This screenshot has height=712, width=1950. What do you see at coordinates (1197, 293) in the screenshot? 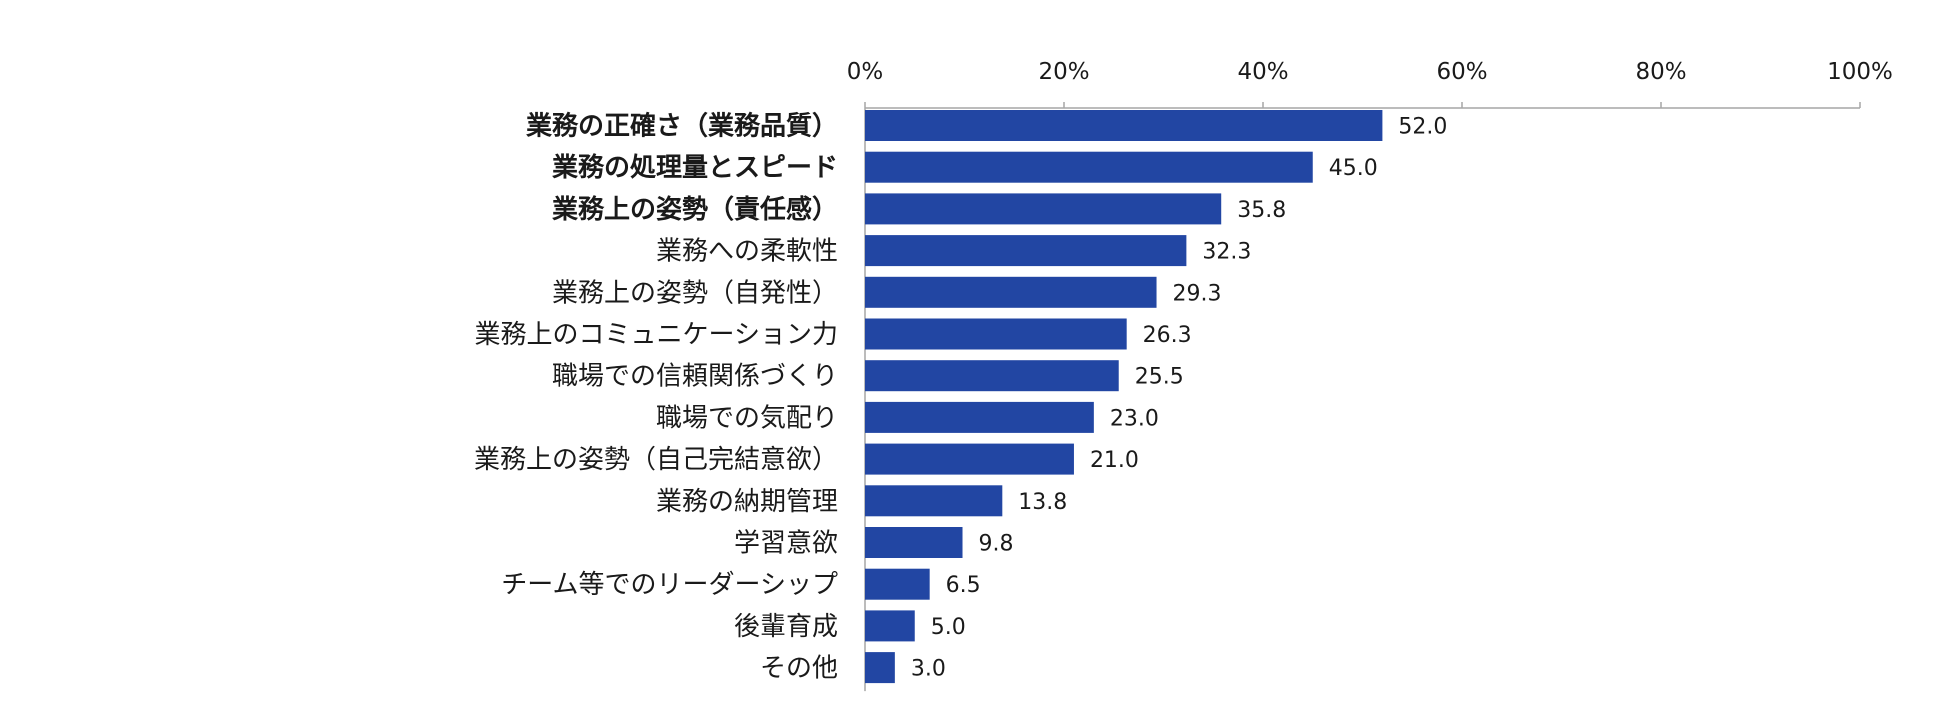
I see `value-label: 29.3` at bounding box center [1197, 293].